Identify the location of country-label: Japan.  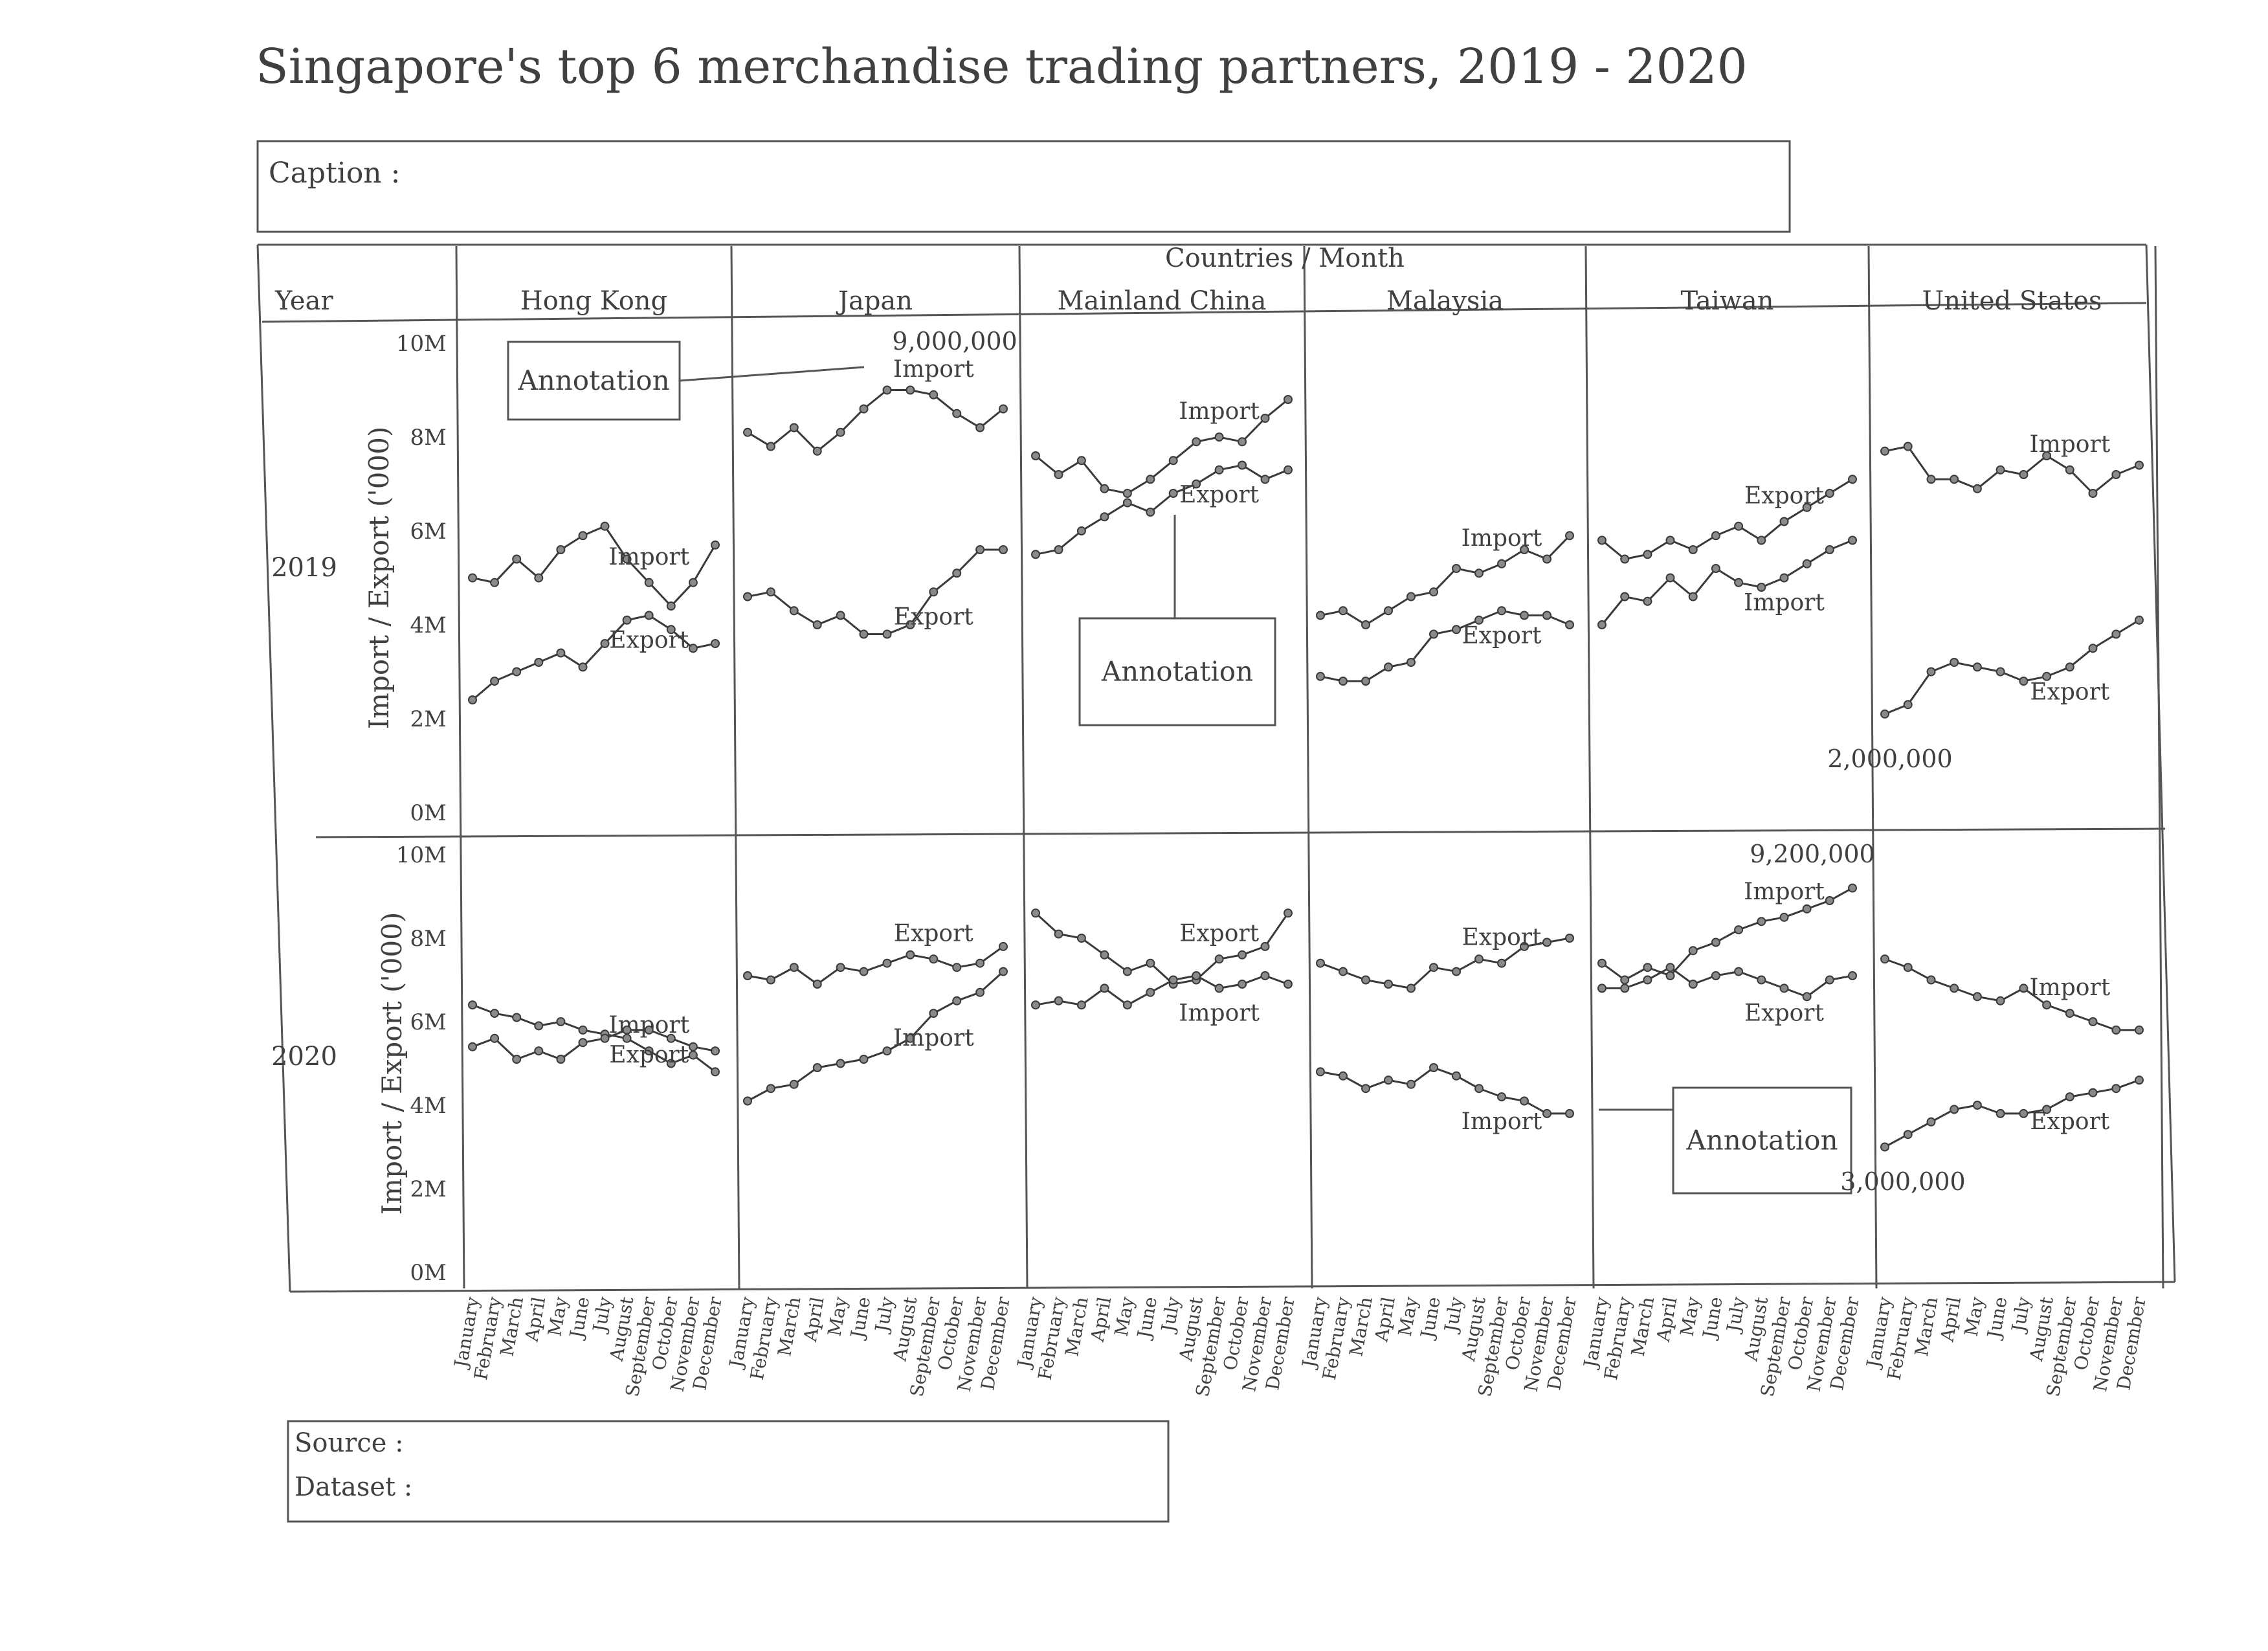
(874, 301).